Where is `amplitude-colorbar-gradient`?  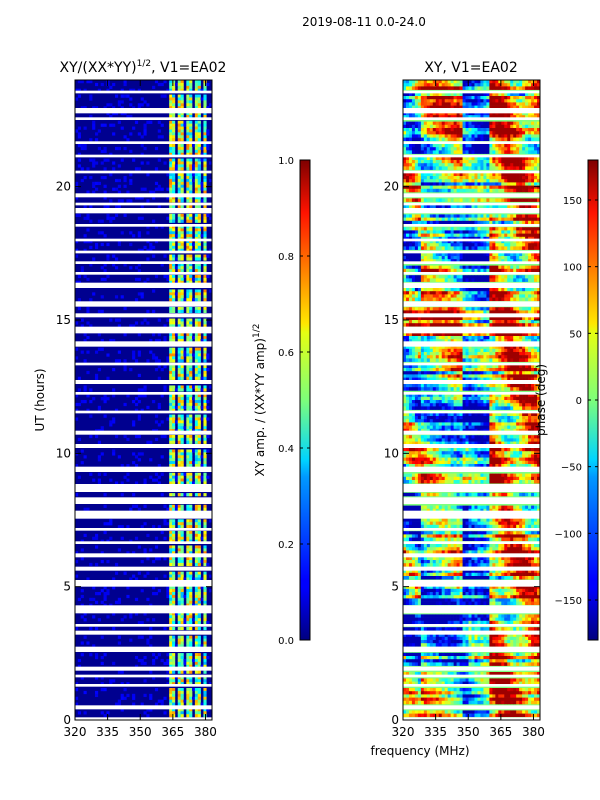
amplitude-colorbar-gradient is located at coordinates (305, 400).